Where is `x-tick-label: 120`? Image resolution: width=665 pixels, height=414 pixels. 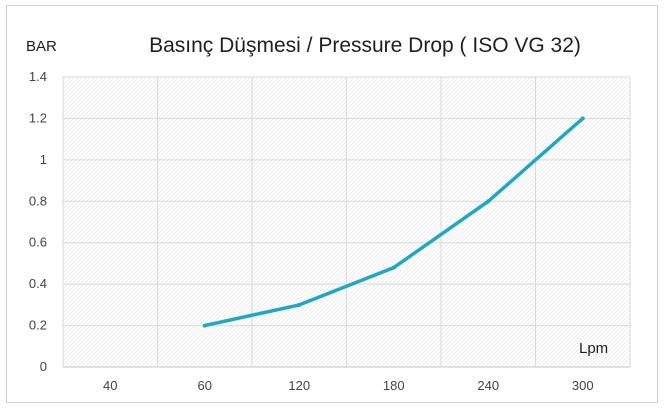 x-tick-label: 120 is located at coordinates (299, 385).